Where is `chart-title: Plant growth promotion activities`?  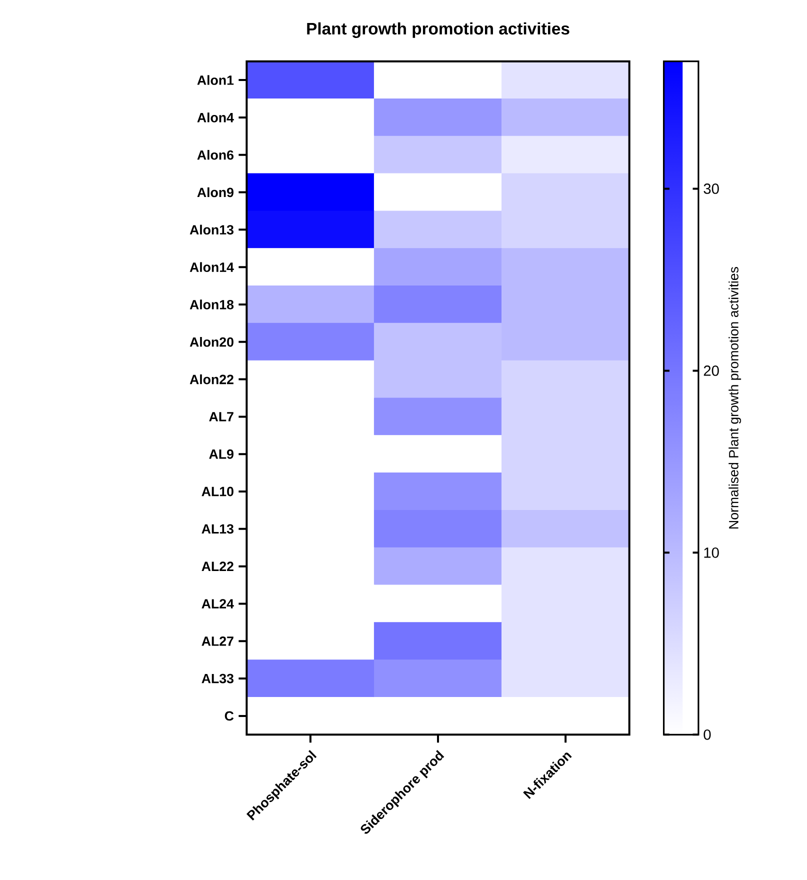 chart-title: Plant growth promotion activities is located at coordinates (438, 30).